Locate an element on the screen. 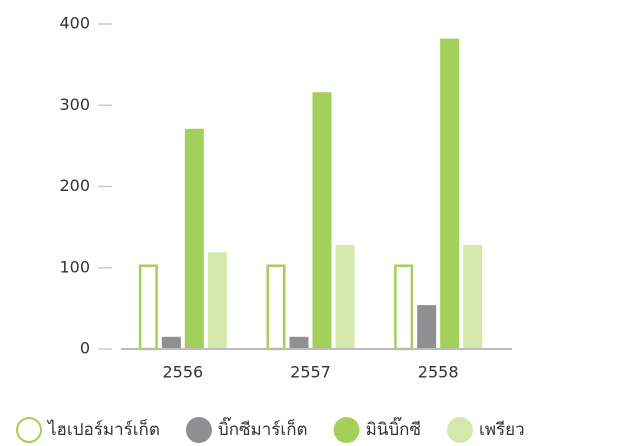  x-tick-label: 2558 is located at coordinates (438, 372).